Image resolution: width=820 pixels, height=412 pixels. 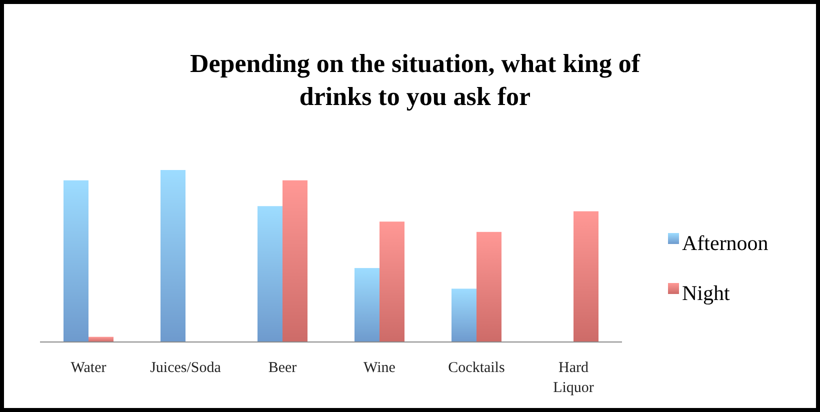 What do you see at coordinates (573, 378) in the screenshot?
I see `x-tick-label: Hard Liquor` at bounding box center [573, 378].